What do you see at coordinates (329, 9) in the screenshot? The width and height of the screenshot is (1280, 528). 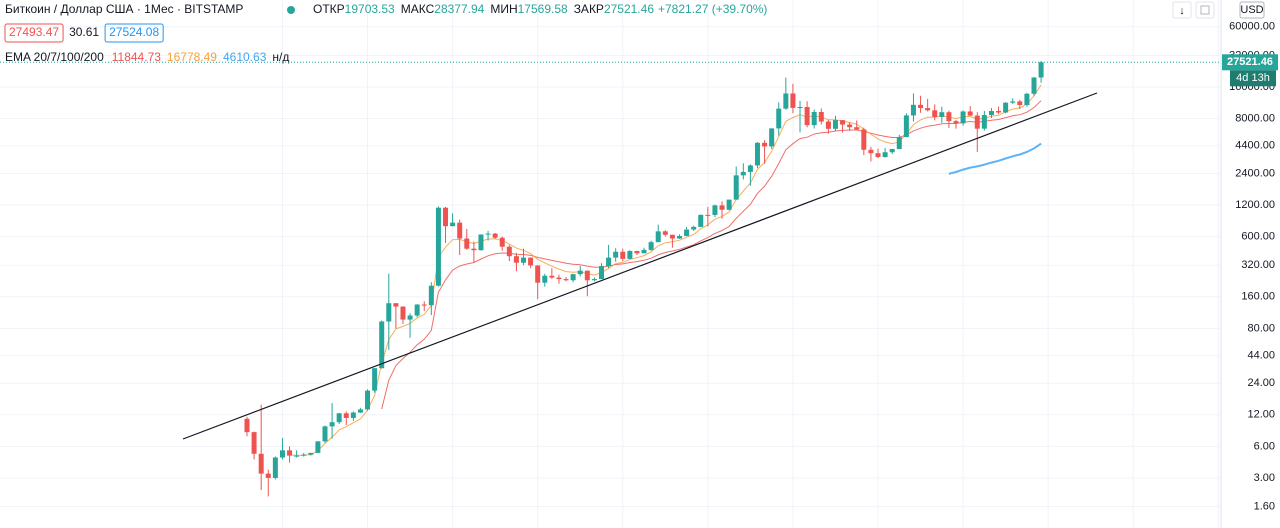 I see `header-text: ОТКР` at bounding box center [329, 9].